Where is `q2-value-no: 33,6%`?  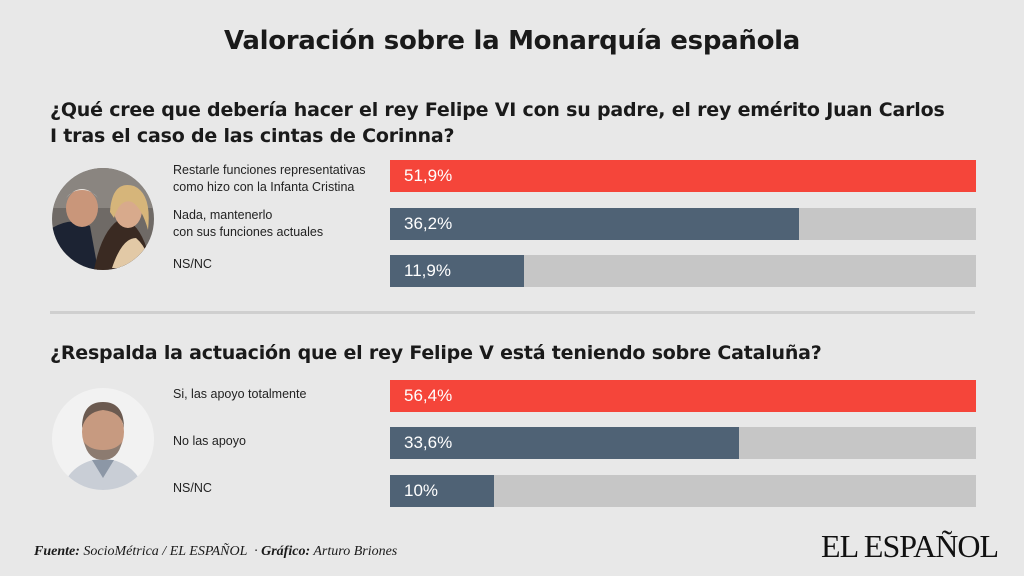
q2-value-no: 33,6% is located at coordinates (428, 442).